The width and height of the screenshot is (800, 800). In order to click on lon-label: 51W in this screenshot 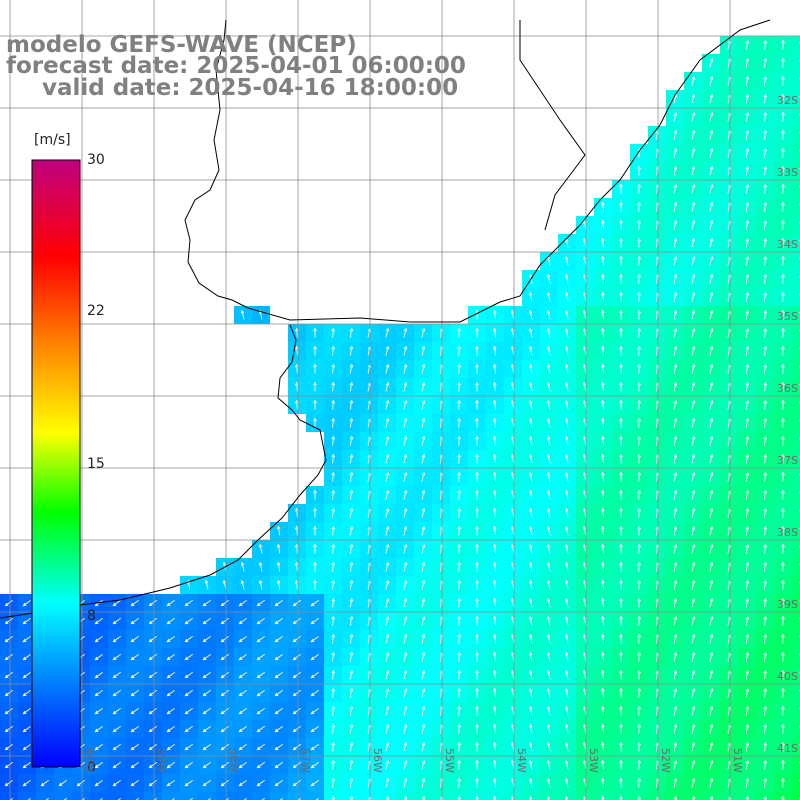, I will do `click(737, 760)`.